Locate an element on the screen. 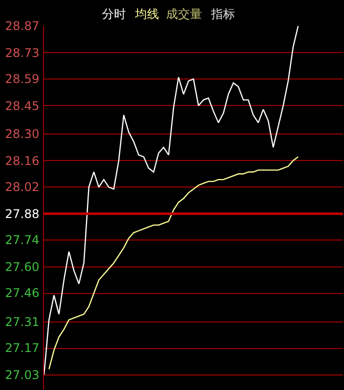 The height and width of the screenshot is (390, 344). y-tick-label: 28.16 is located at coordinates (22, 161).